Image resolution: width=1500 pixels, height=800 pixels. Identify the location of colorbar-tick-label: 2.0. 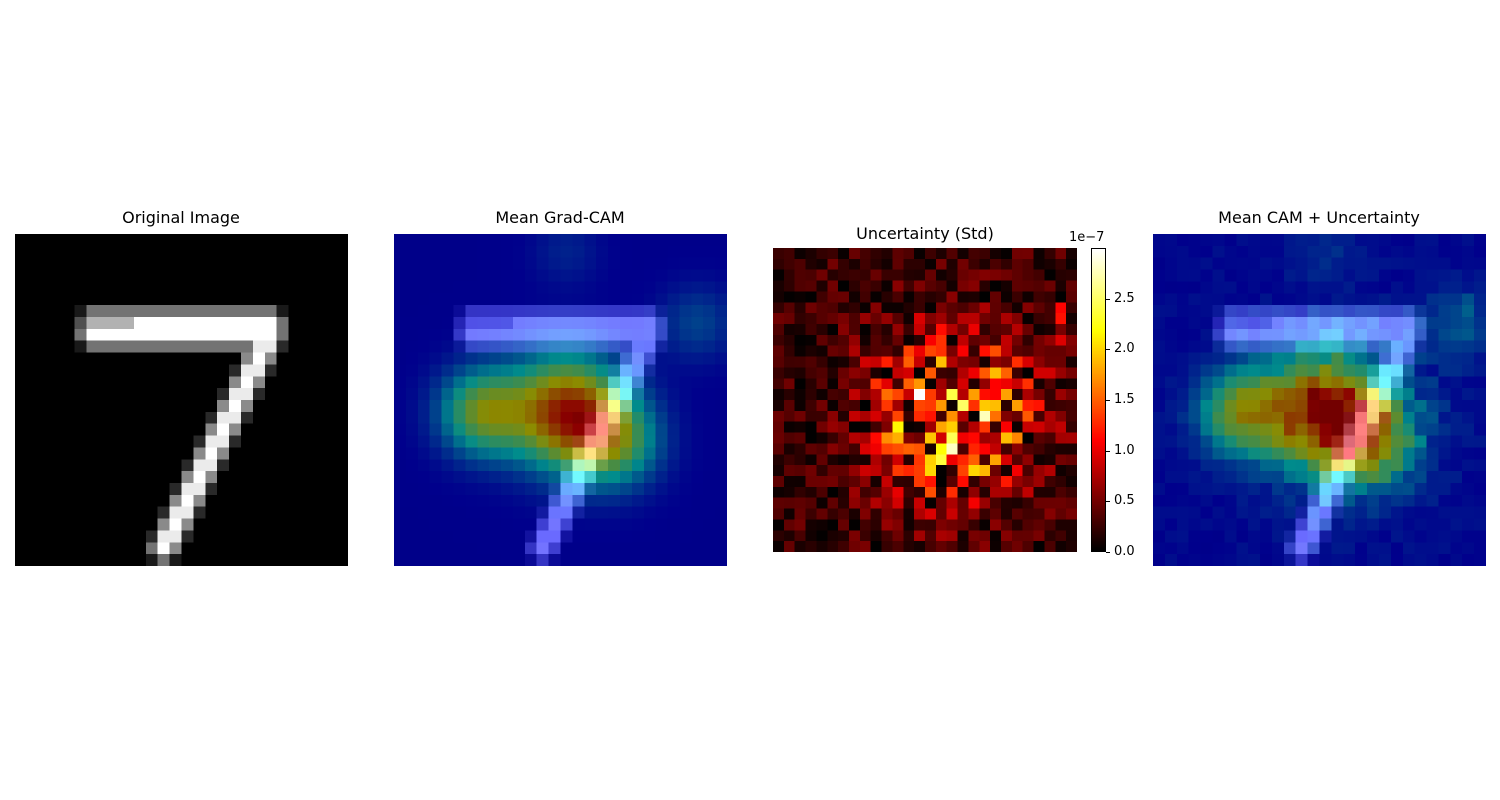
(1124, 349).